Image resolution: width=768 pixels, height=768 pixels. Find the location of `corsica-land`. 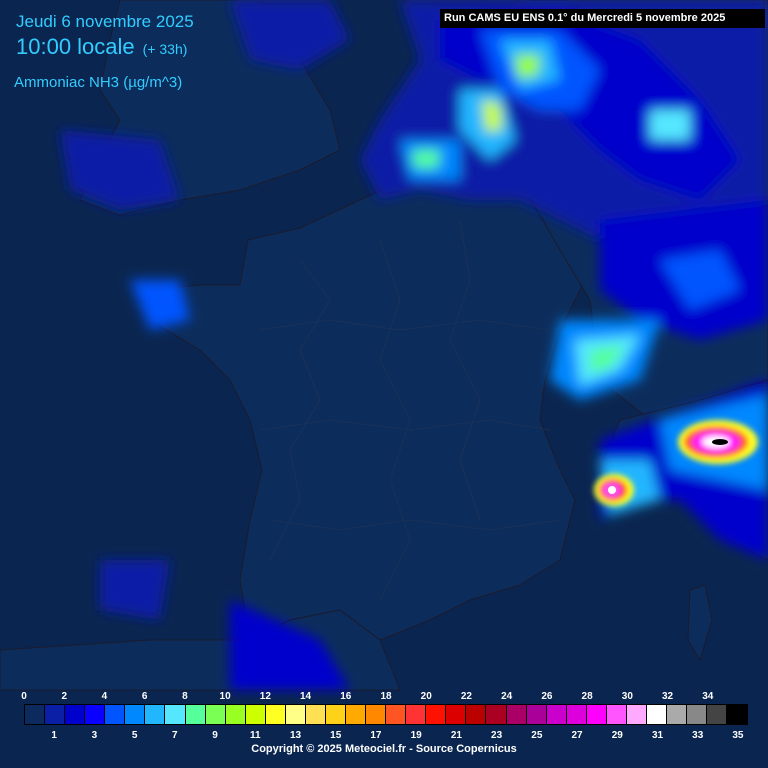

corsica-land is located at coordinates (700, 623).